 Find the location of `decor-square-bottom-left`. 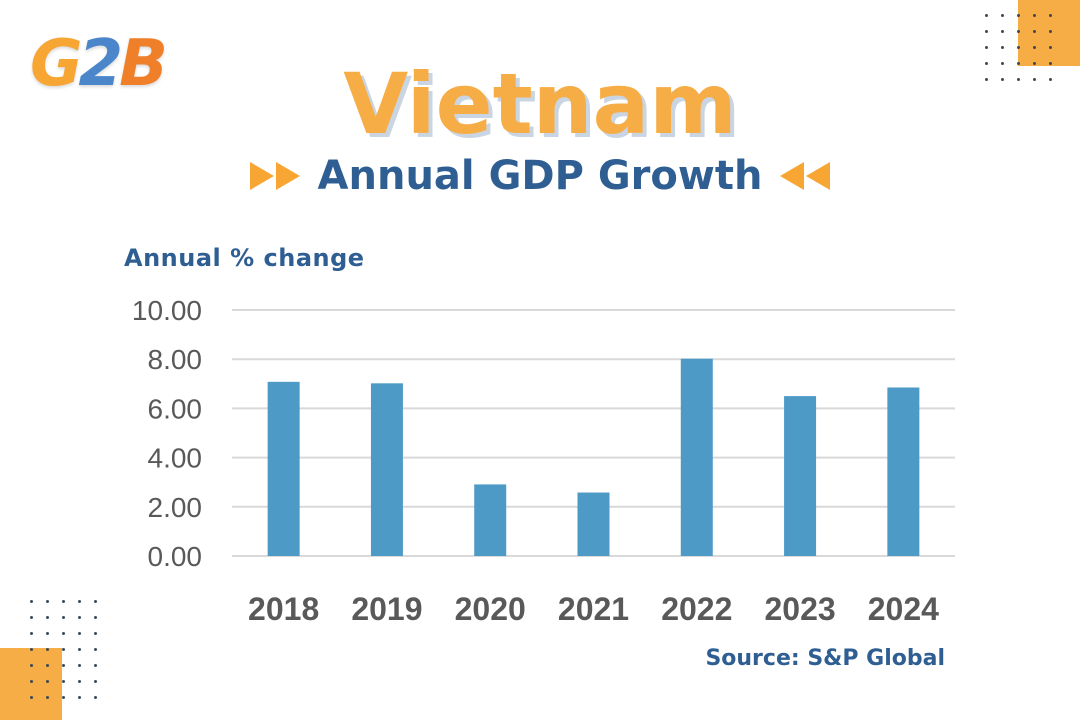

decor-square-bottom-left is located at coordinates (31, 684).